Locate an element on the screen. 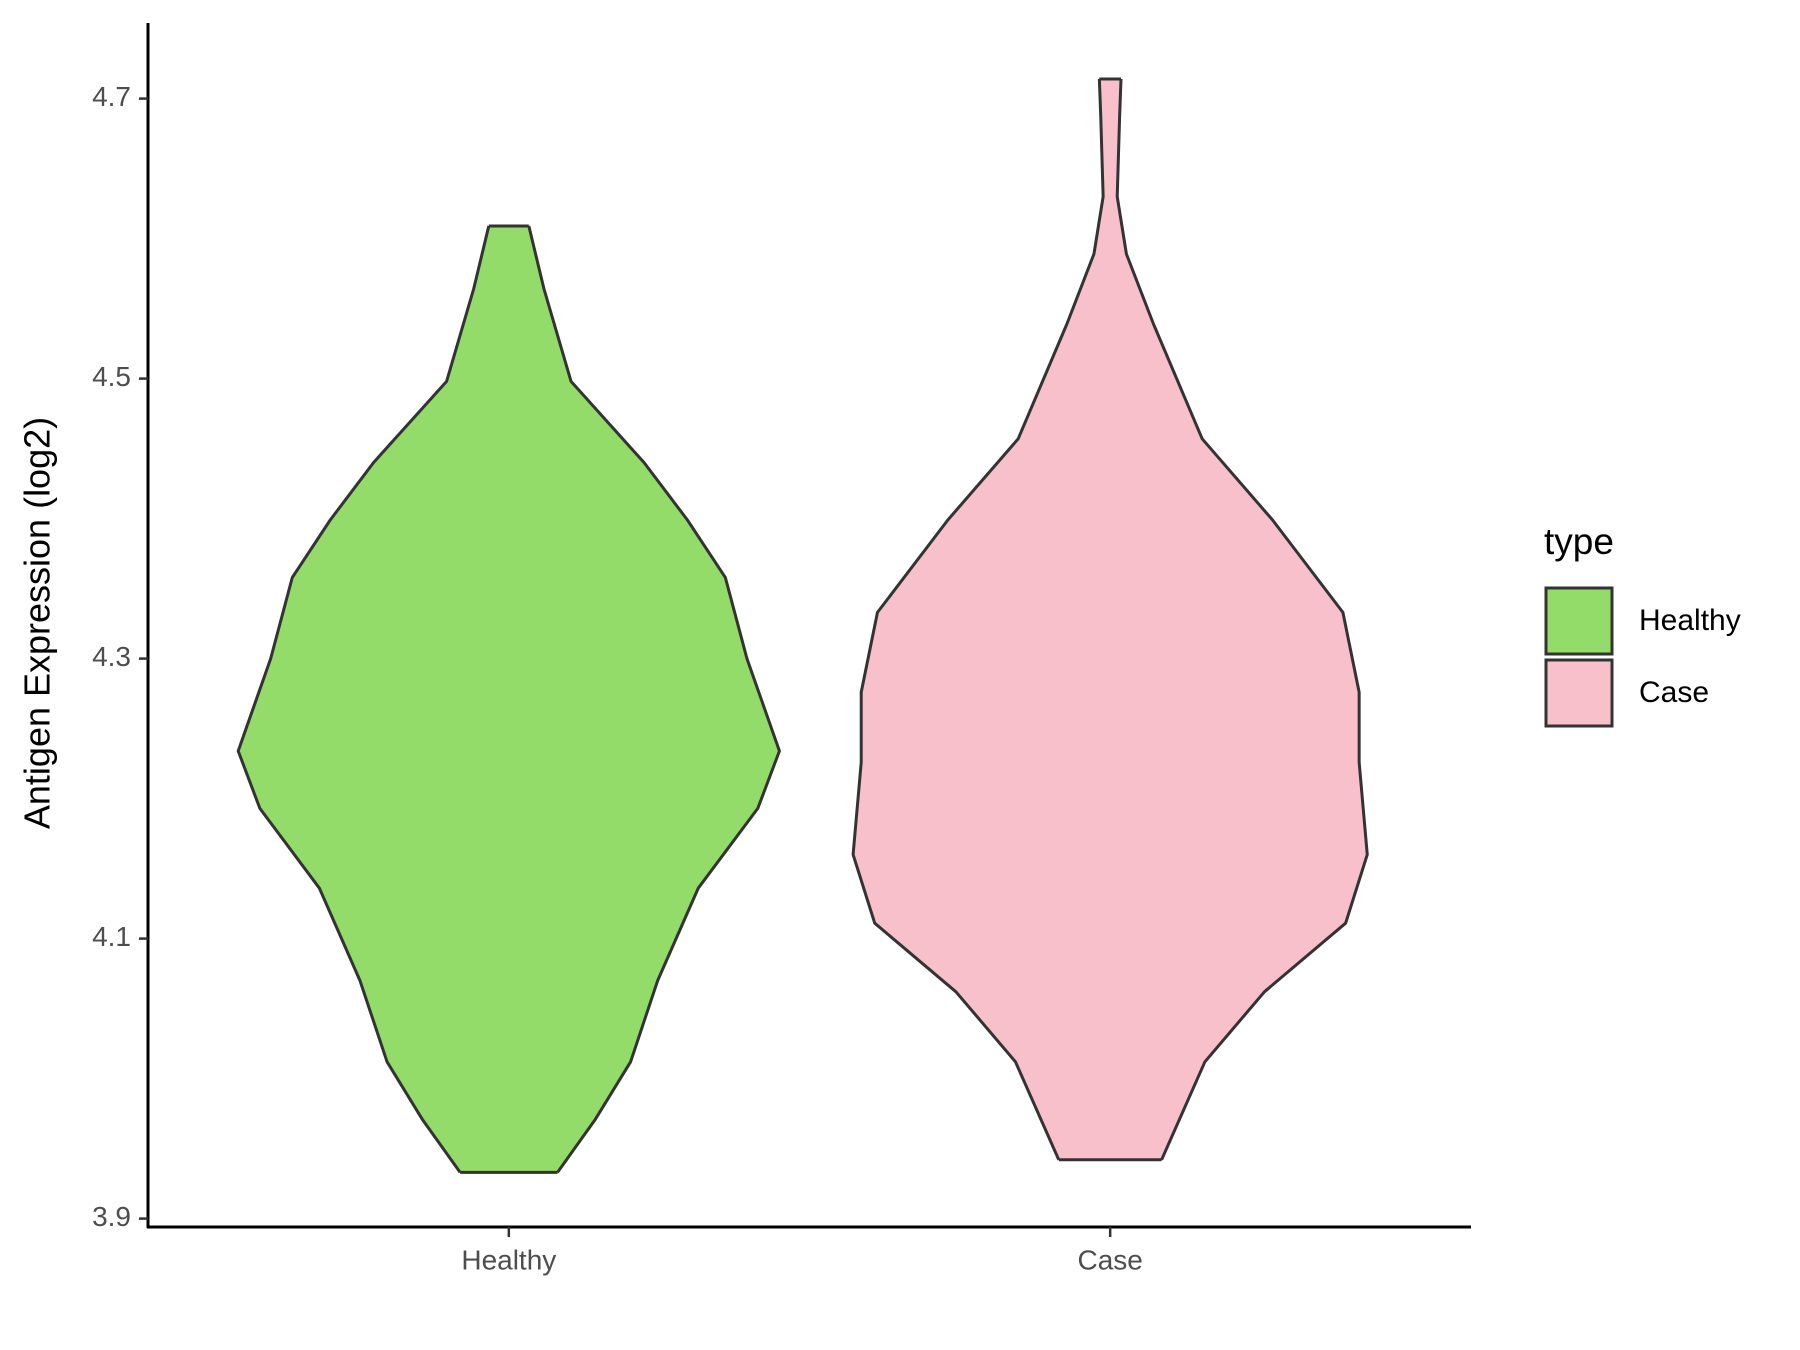 Image resolution: width=1800 pixels, height=1350 pixels. legend-label: Healthy is located at coordinates (1690, 620).